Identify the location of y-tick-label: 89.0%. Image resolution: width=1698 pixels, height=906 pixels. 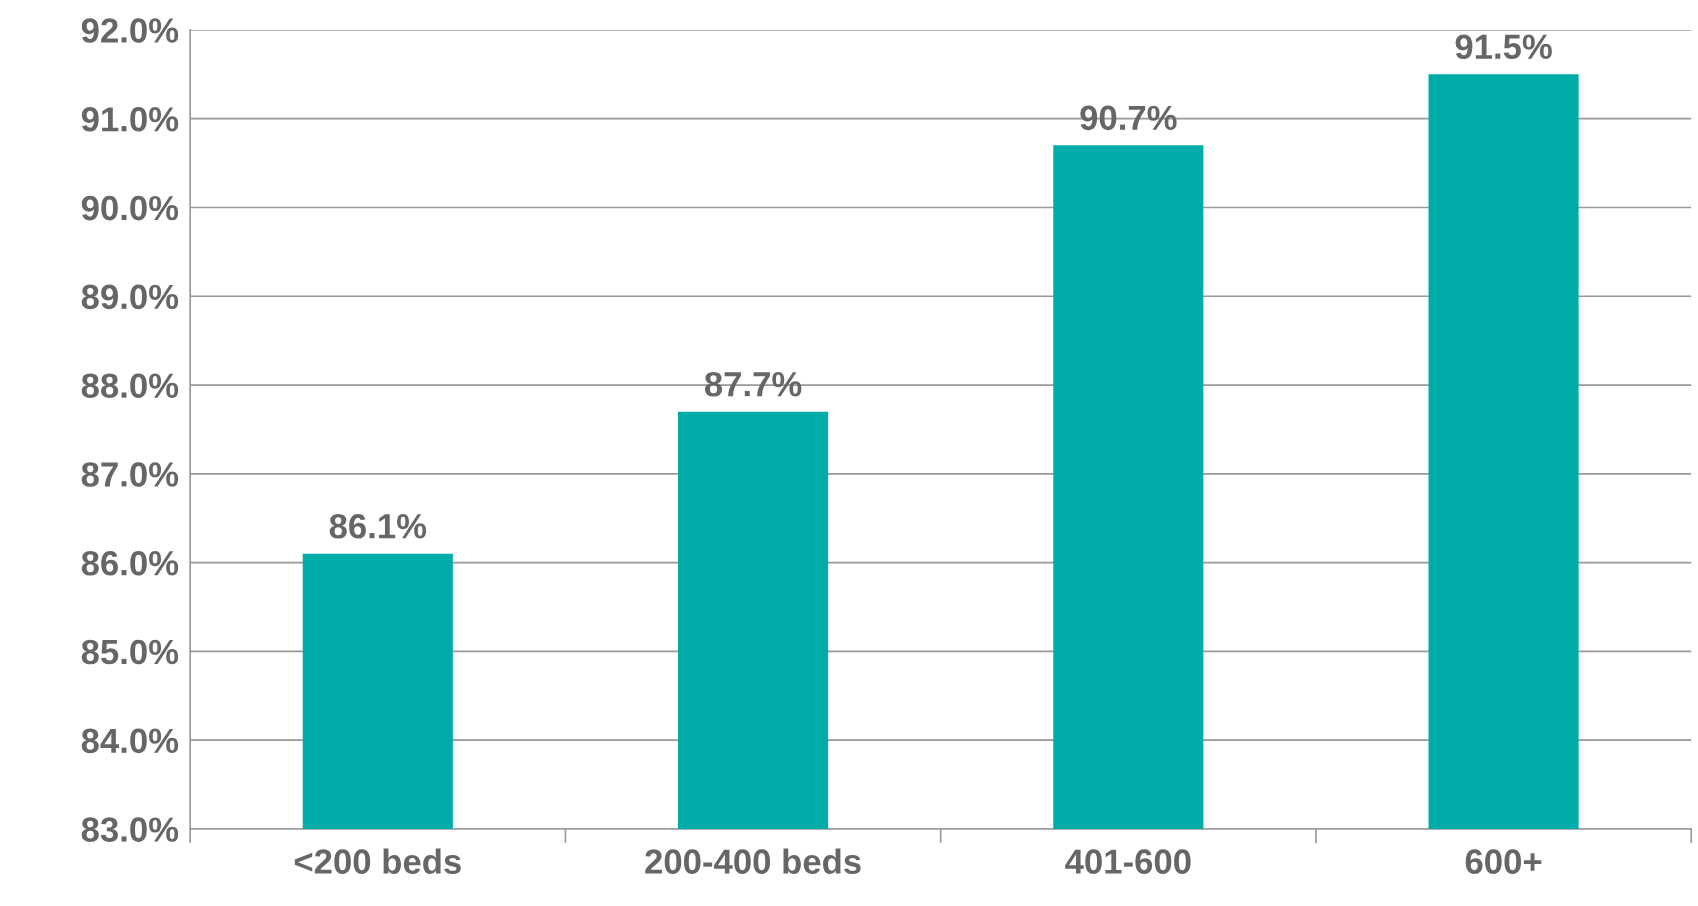
(130, 297).